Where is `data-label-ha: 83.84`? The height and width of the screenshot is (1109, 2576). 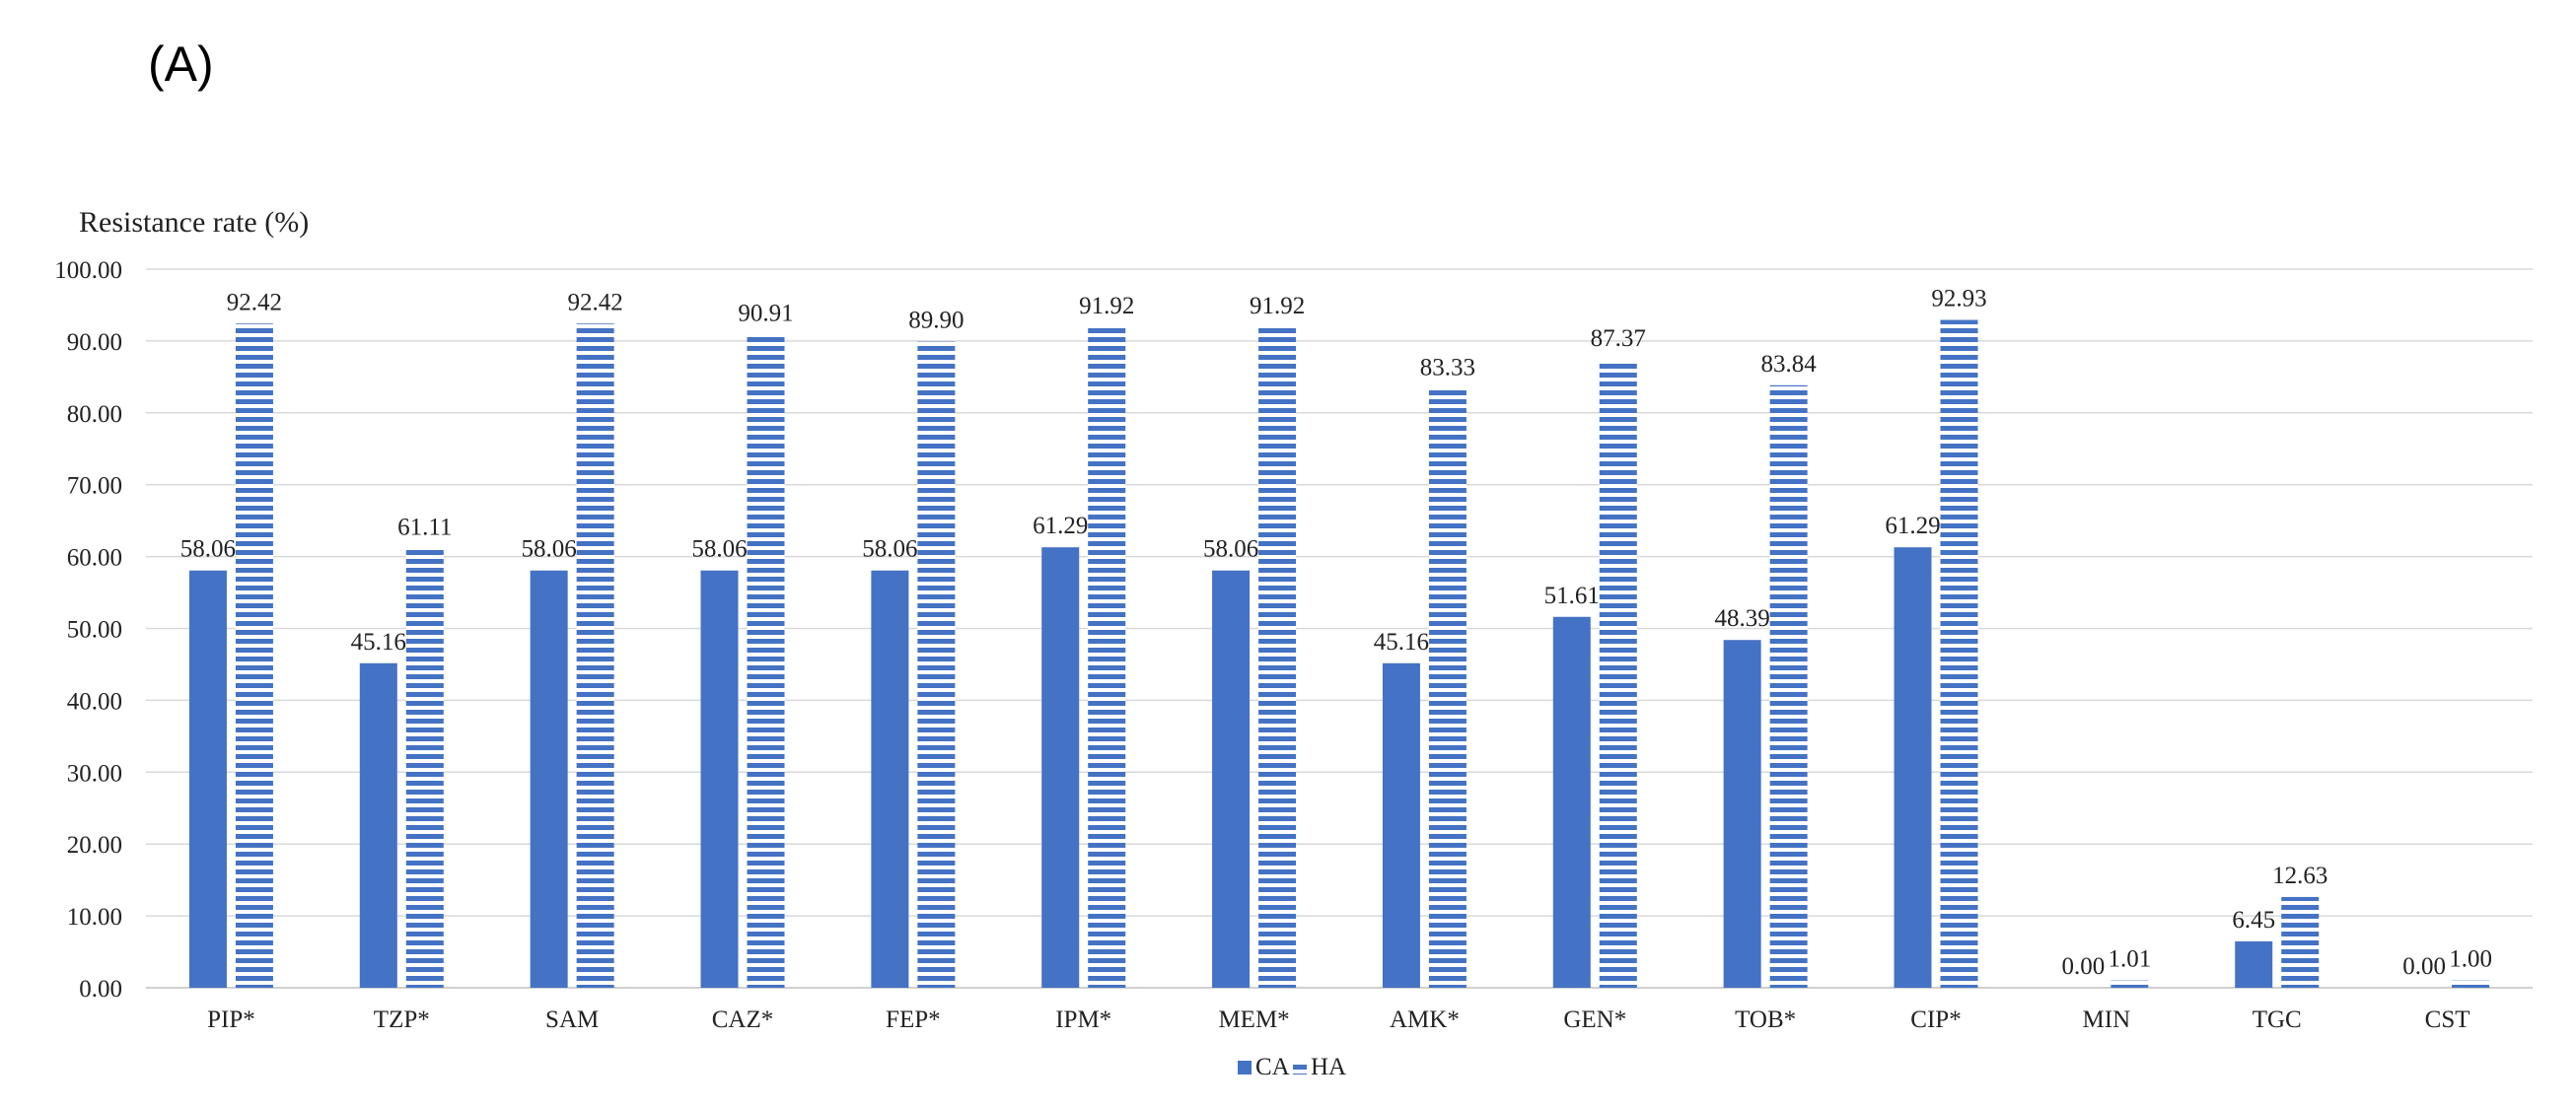
data-label-ha: 83.84 is located at coordinates (1789, 365).